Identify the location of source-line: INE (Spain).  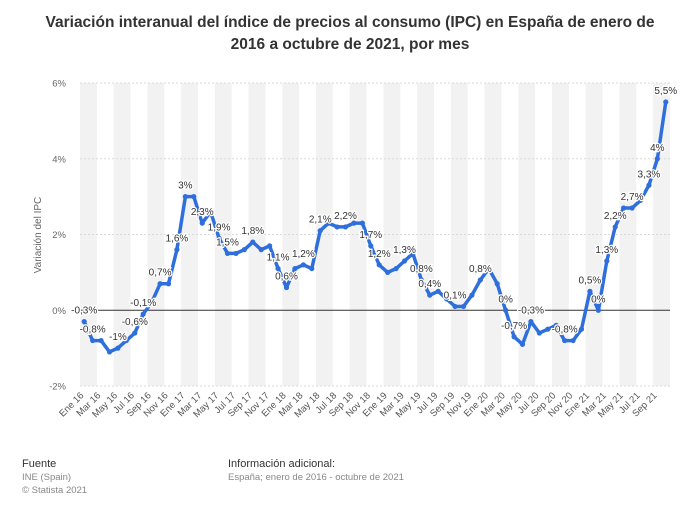
(47, 477).